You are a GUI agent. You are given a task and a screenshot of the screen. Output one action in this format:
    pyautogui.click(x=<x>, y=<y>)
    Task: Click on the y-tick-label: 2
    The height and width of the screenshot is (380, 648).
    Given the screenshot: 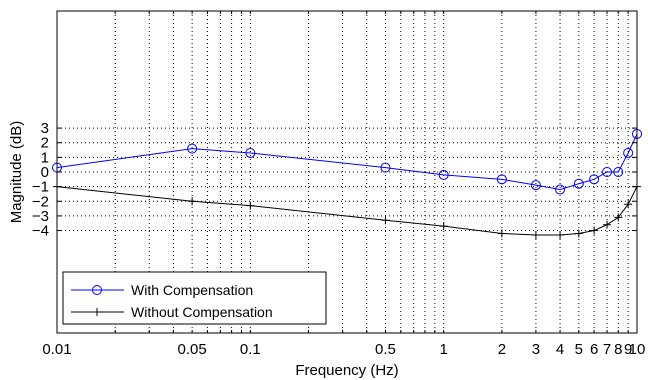 What is the action you would take?
    pyautogui.click(x=45, y=143)
    